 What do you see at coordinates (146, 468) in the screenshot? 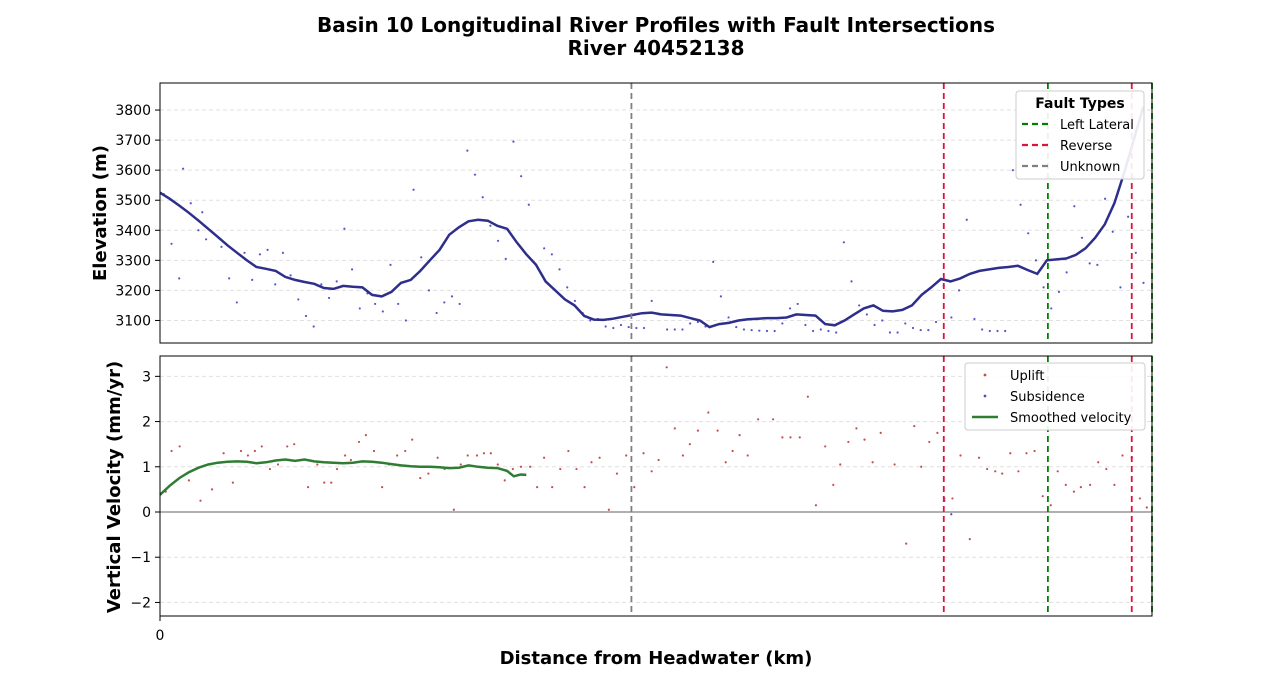
I see `velocity-y-tick-label: 1` at bounding box center [146, 468].